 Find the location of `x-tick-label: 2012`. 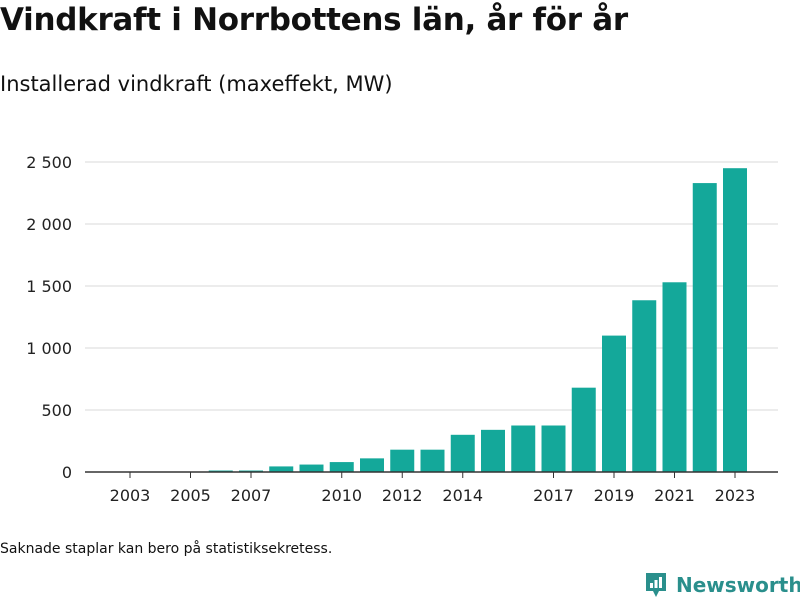

x-tick-label: 2012 is located at coordinates (402, 495).